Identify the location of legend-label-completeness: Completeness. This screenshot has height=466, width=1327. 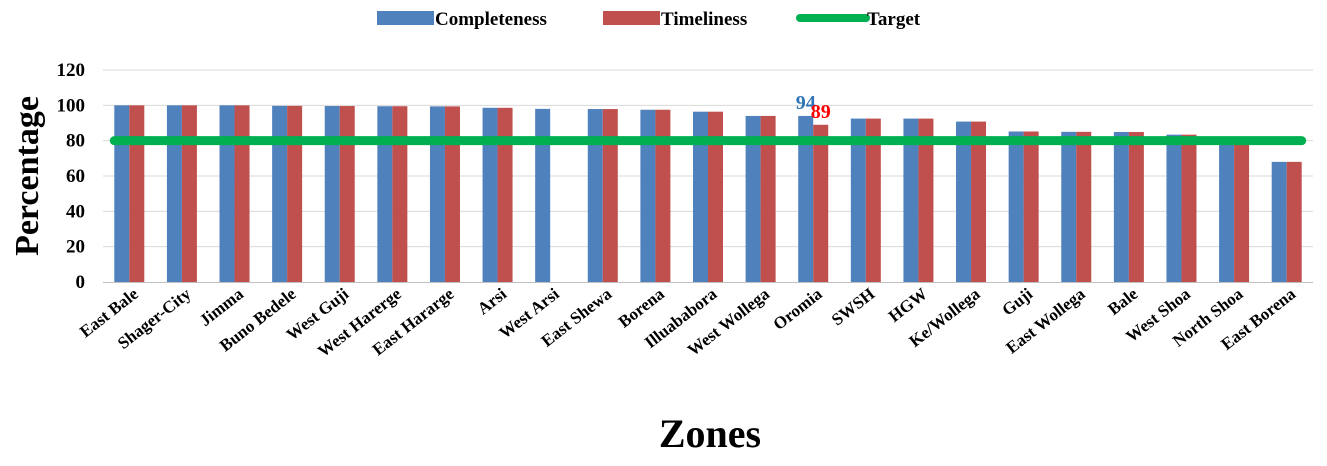
(491, 19).